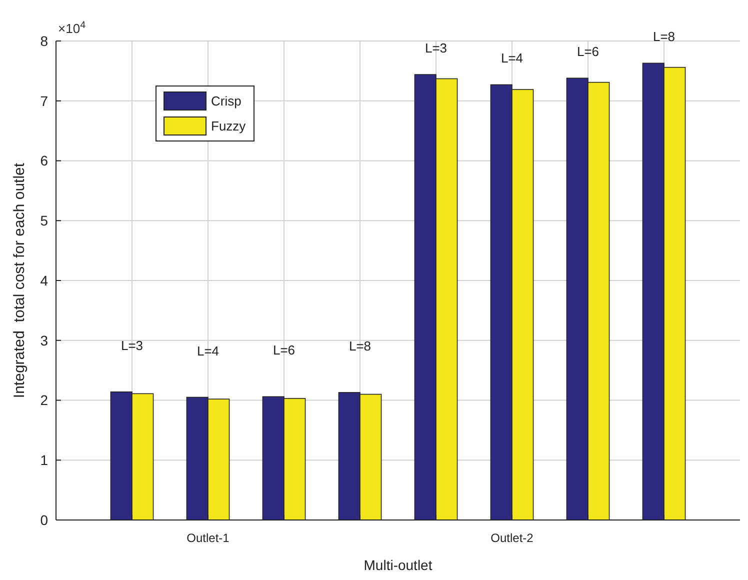 The image size is (748, 580). I want to click on y-tick-label: 5, so click(44, 220).